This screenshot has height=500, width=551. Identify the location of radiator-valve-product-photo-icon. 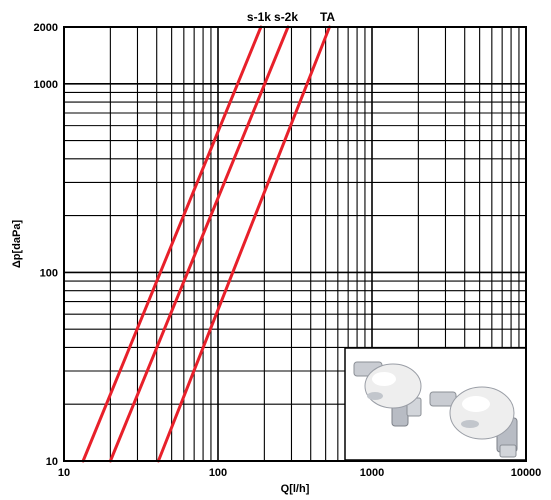
(387, 394).